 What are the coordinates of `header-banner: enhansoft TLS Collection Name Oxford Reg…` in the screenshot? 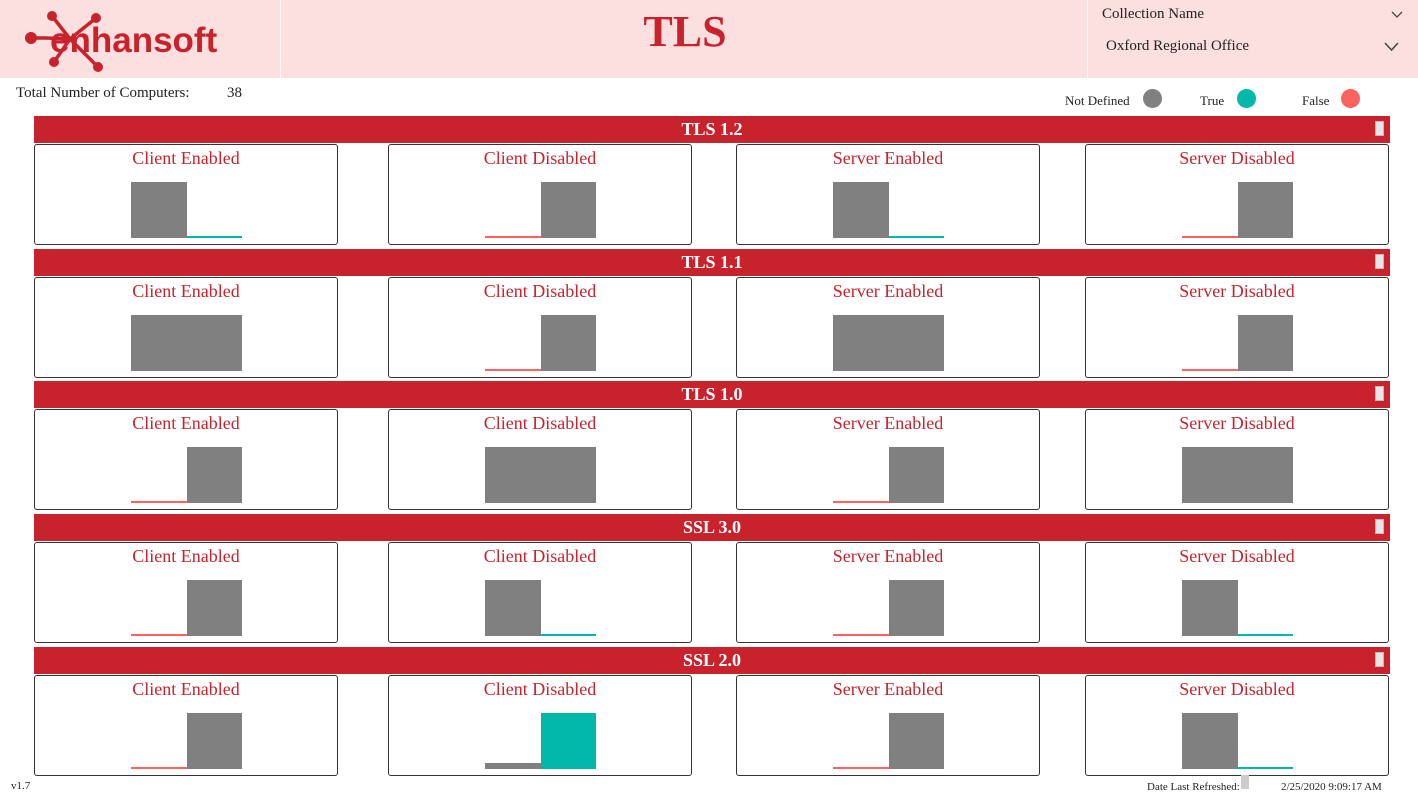 It's located at (709, 39).